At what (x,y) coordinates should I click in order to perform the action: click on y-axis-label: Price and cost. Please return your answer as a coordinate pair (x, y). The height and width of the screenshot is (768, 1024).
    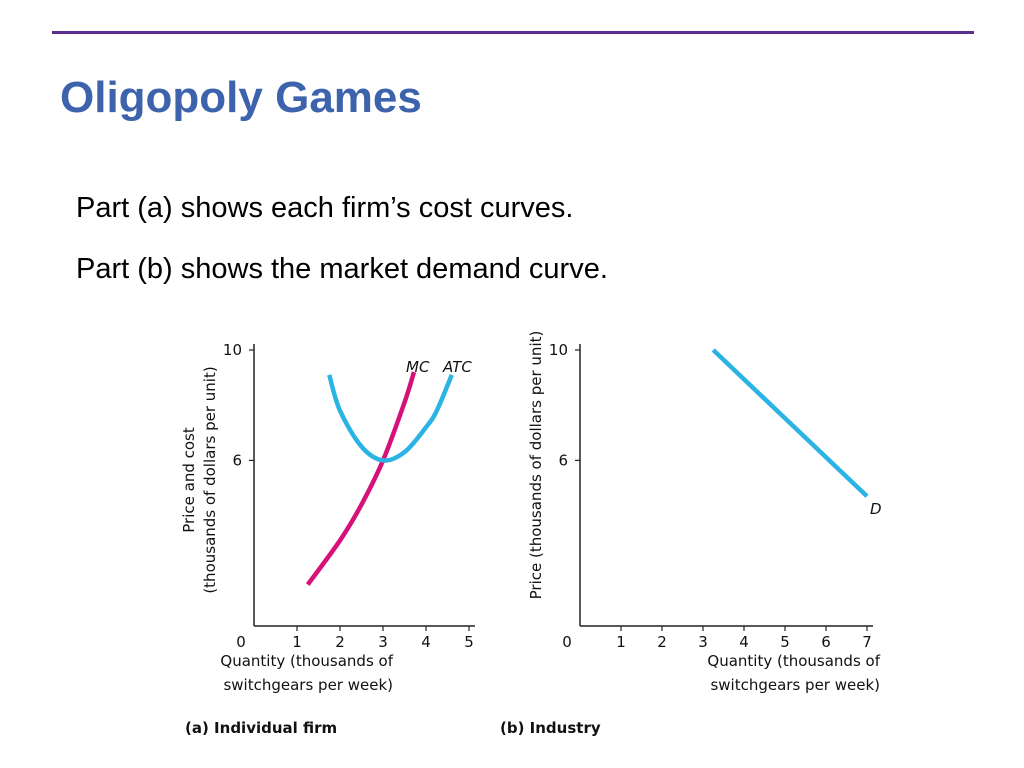
    Looking at the image, I should click on (189, 480).